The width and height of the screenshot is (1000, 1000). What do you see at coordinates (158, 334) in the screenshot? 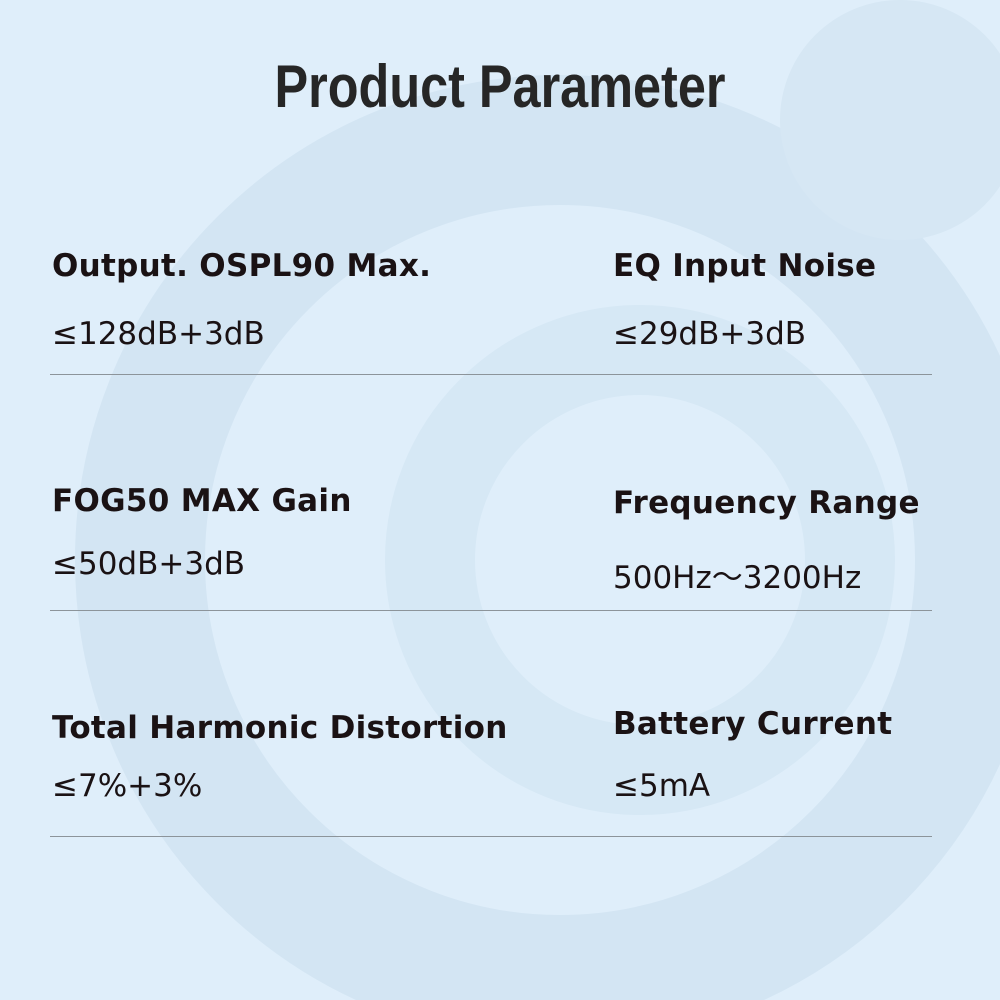
I see `param-value-output: ≤128dB+3dB` at bounding box center [158, 334].